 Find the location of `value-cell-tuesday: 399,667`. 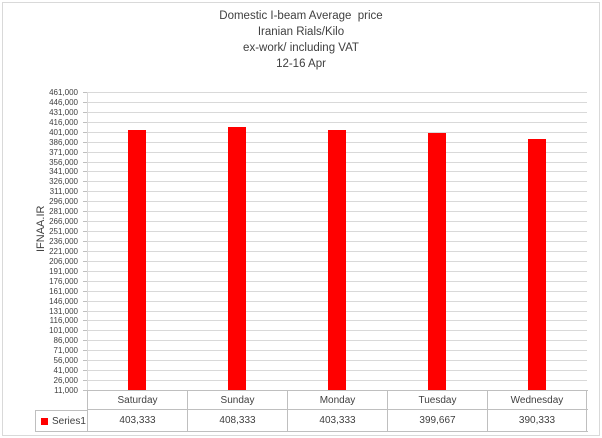

value-cell-tuesday: 399,667 is located at coordinates (437, 420).